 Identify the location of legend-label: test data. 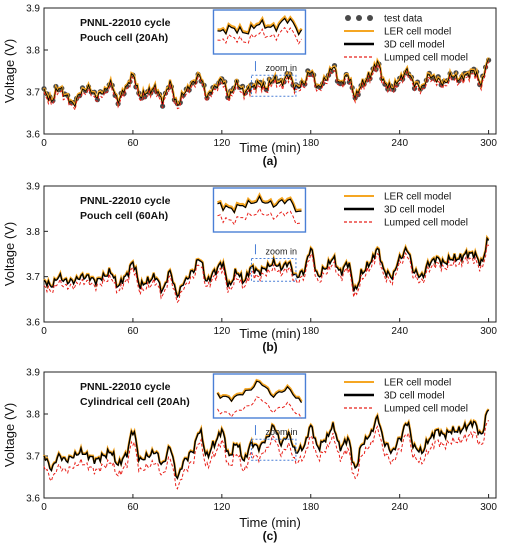
(403, 19).